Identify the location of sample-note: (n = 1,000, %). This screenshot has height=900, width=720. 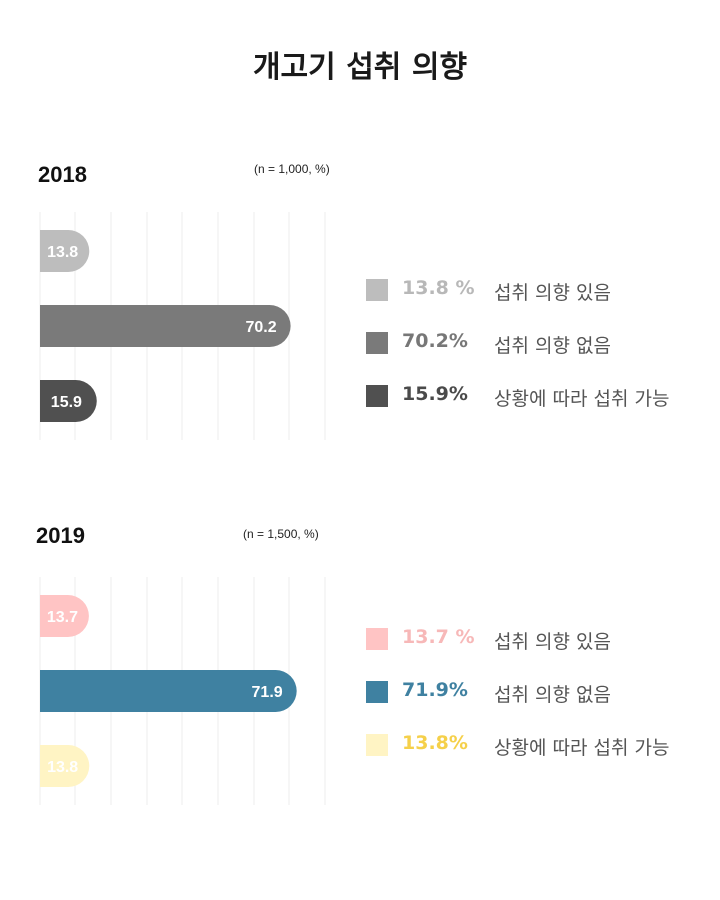
(292, 169).